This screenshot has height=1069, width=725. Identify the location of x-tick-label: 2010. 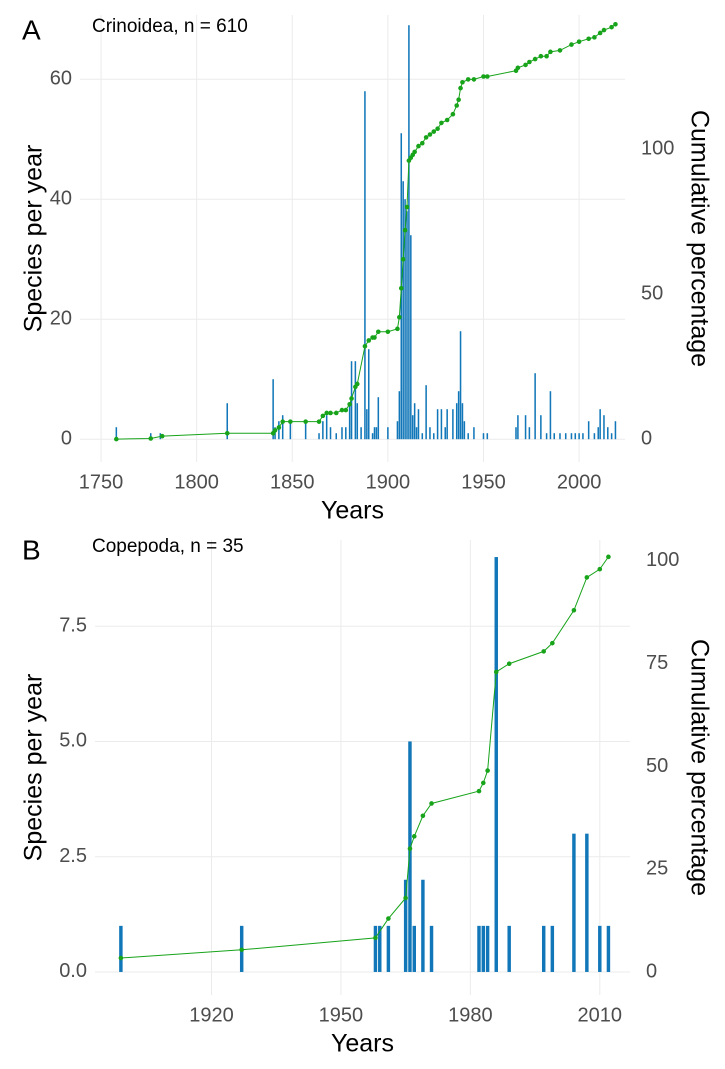
(600, 1015).